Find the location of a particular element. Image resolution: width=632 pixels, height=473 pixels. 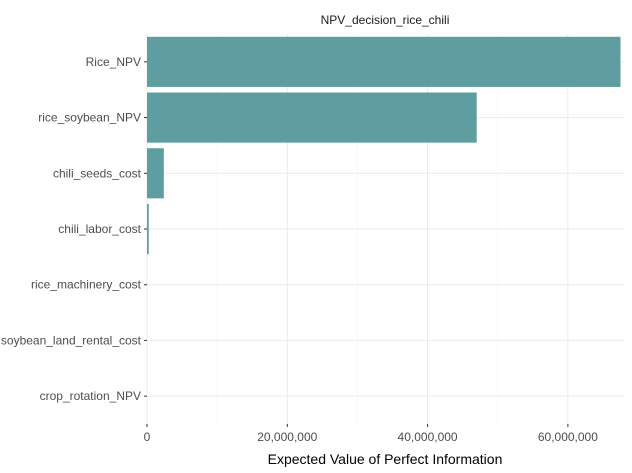

chart-title: NPV_decision_rice_chili is located at coordinates (385, 20).